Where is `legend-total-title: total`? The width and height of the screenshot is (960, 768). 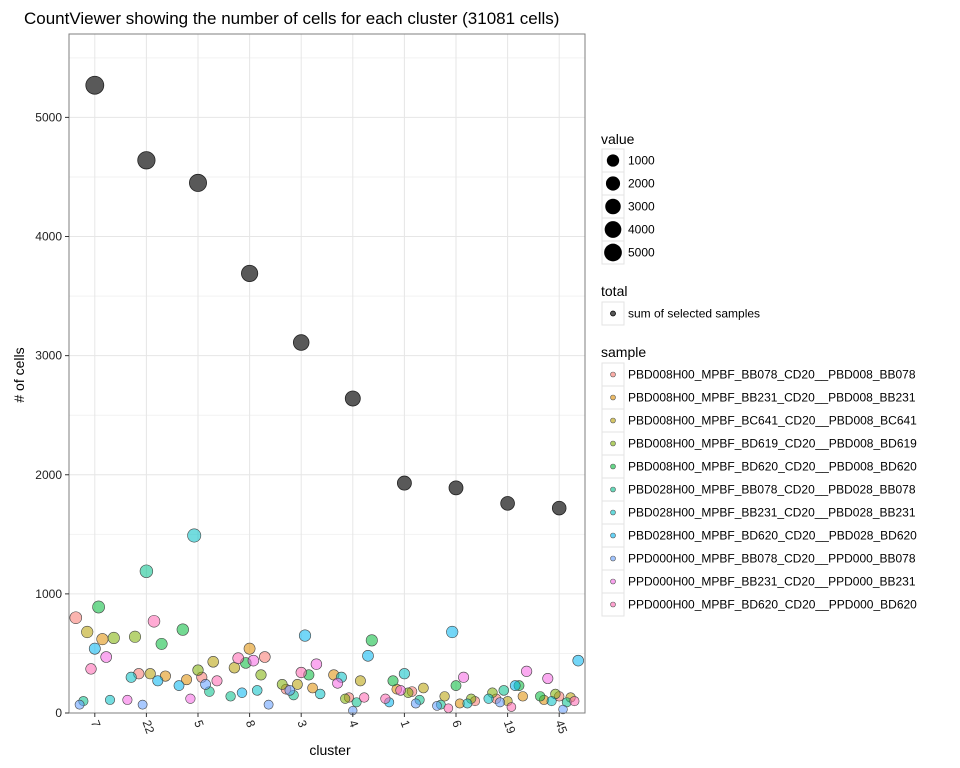
legend-total-title: total is located at coordinates (614, 291).